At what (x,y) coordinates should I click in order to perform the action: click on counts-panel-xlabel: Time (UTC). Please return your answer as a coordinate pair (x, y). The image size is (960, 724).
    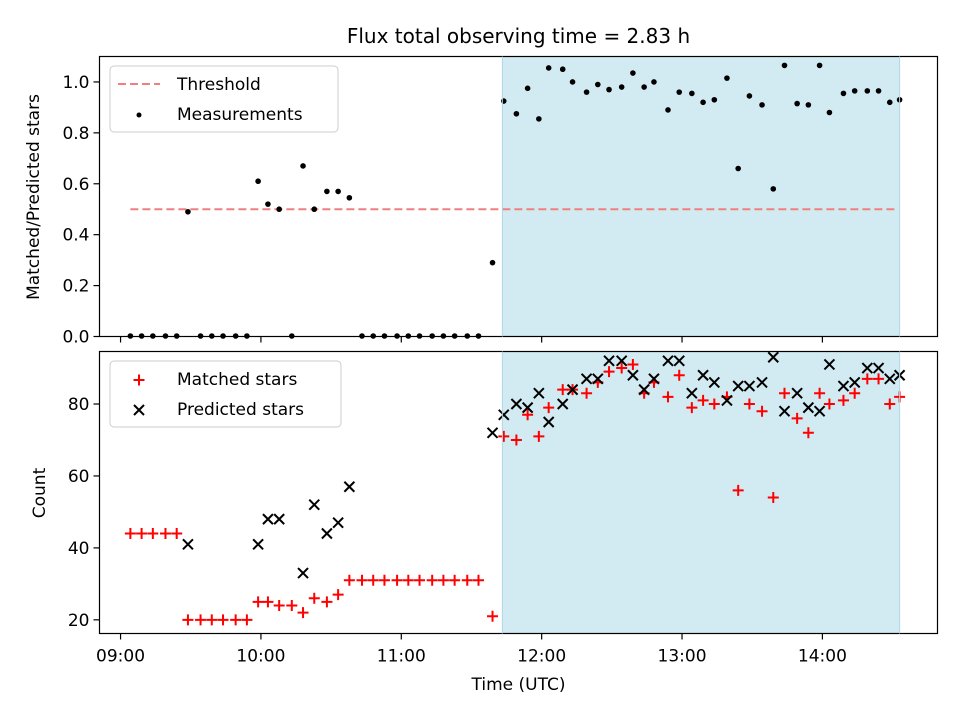
    Looking at the image, I should click on (518, 685).